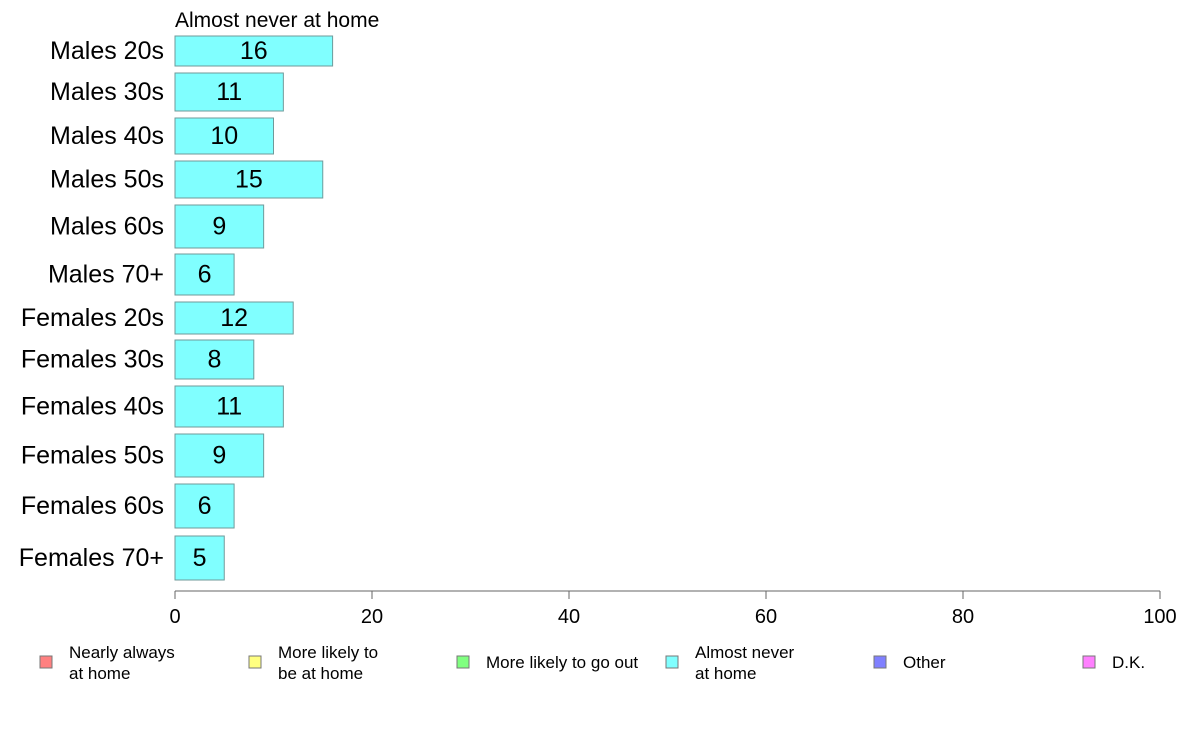  I want to click on legend-label: D.K., so click(1128, 662).